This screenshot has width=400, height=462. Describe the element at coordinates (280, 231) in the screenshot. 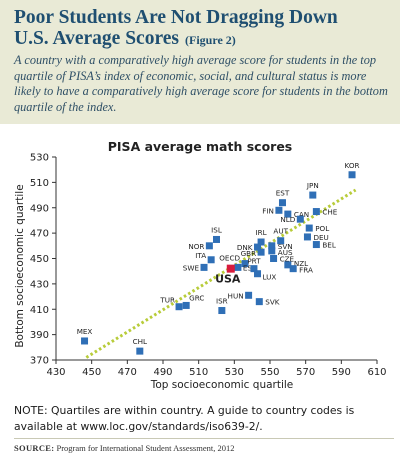

I see `point-label-aut: AUT` at that location.